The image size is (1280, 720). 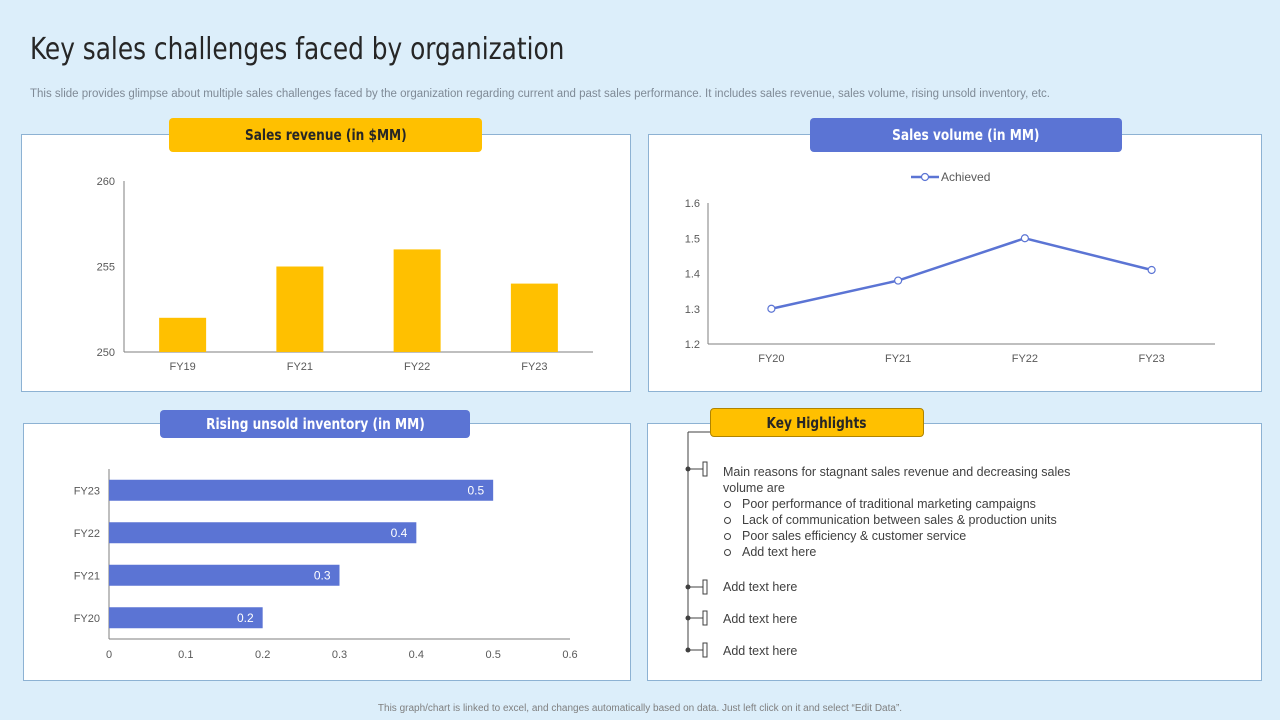 What do you see at coordinates (692, 310) in the screenshot?
I see `y-tick-label: 1.3` at bounding box center [692, 310].